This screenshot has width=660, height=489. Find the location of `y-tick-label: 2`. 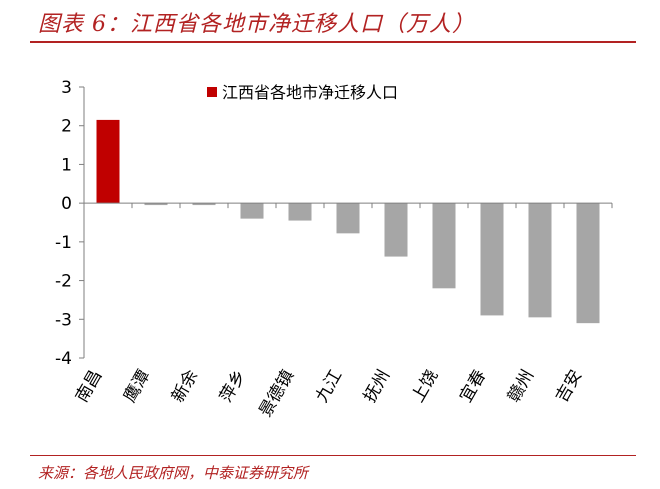

y-tick-label: 2 is located at coordinates (66, 127).